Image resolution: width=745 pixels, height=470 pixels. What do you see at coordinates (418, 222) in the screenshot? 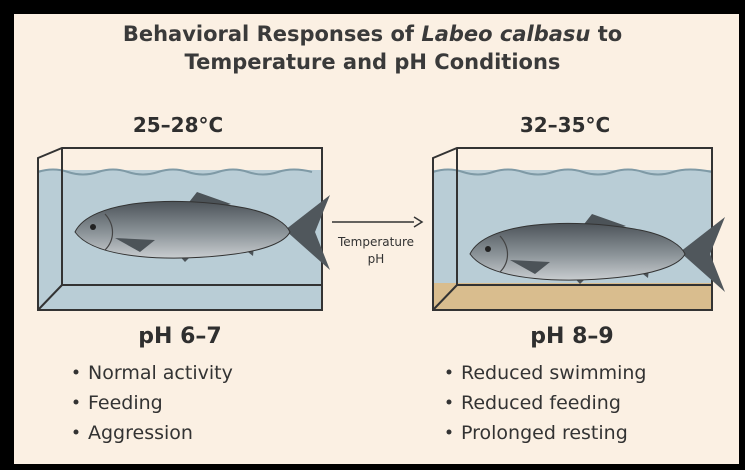
I see `arrow-head` at bounding box center [418, 222].